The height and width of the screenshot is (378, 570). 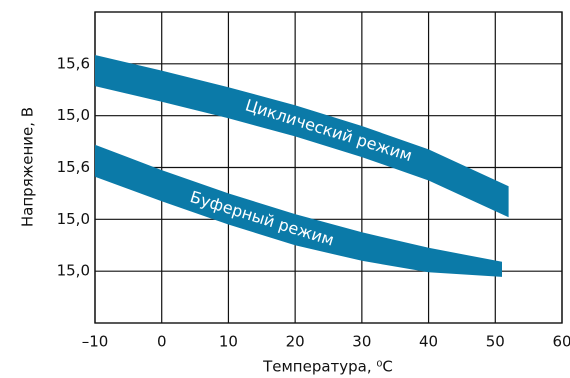 I want to click on x-tick-label: 50, so click(x=495, y=342).